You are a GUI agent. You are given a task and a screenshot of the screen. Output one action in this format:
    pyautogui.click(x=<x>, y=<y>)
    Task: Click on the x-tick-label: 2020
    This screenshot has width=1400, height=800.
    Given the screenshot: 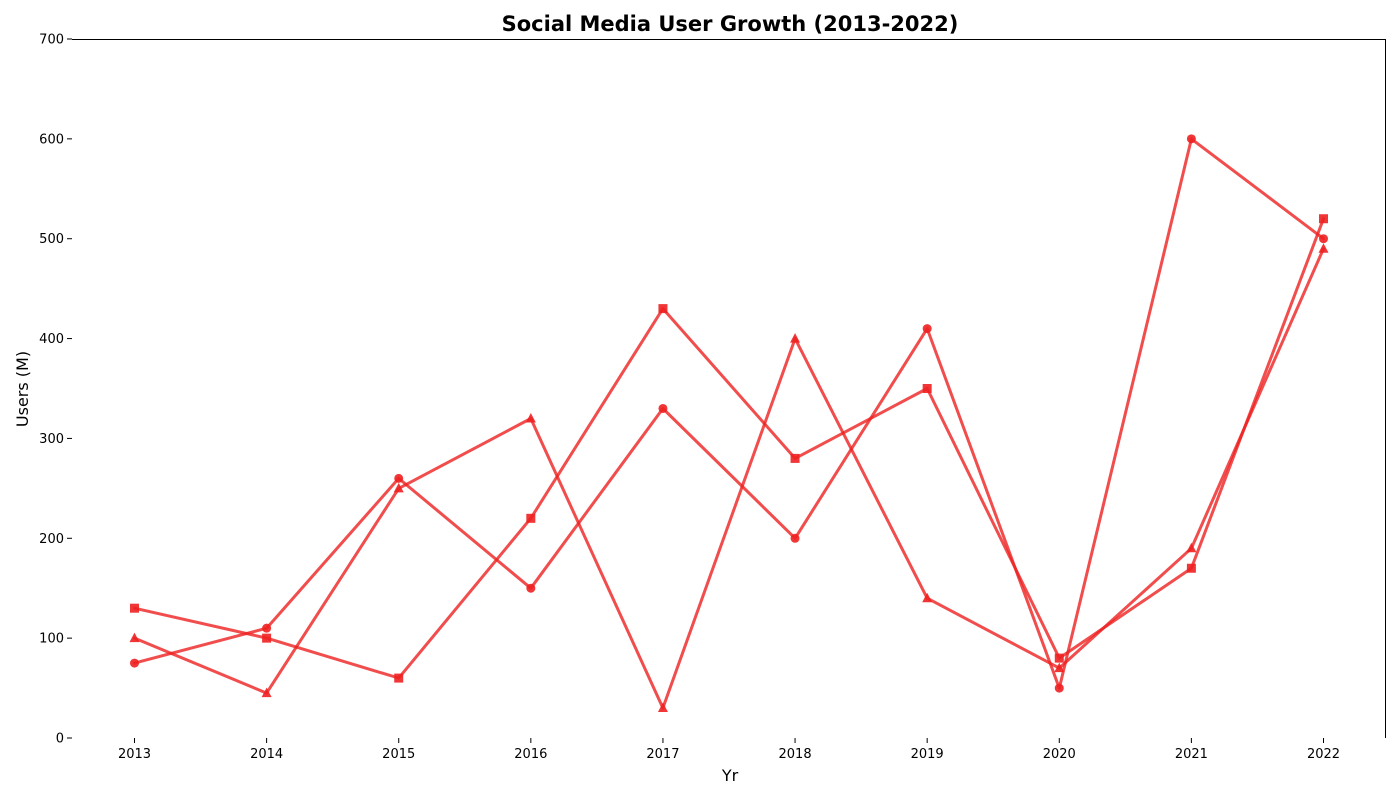 What is the action you would take?
    pyautogui.click(x=1059, y=754)
    